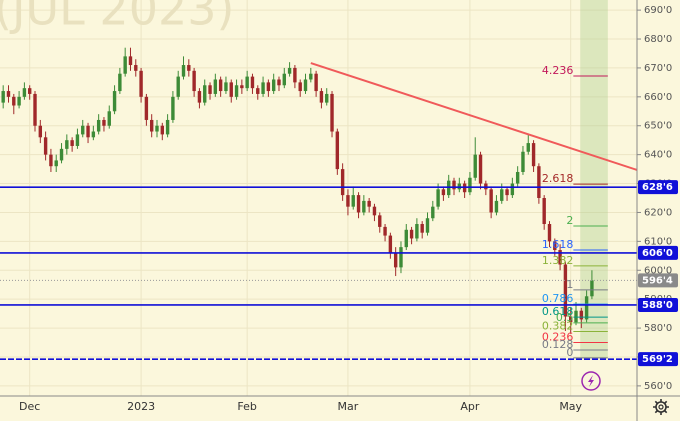 This screenshot has height=421, width=680. What do you see at coordinates (657, 187) in the screenshot?
I see `level-label: 628'6` at bounding box center [657, 187].